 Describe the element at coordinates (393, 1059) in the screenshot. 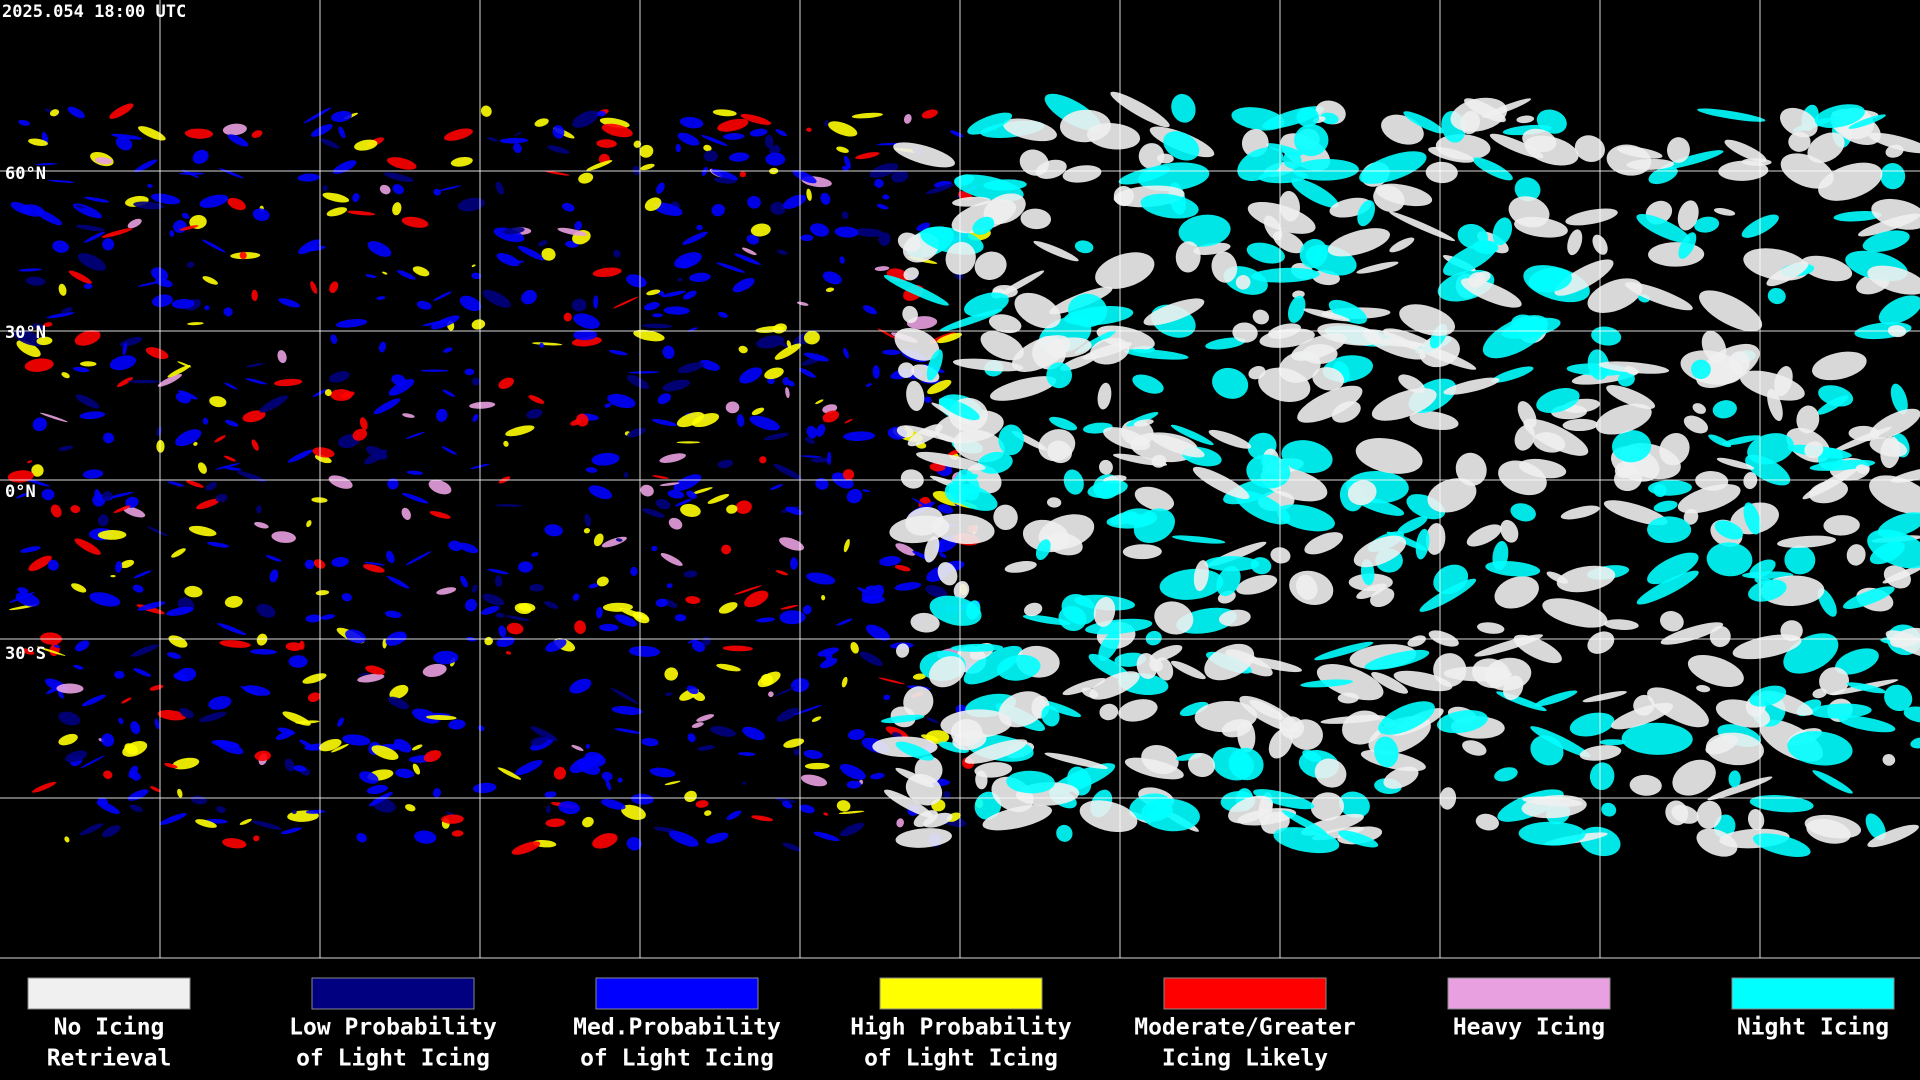

I see `legend-label: of Light Icing` at that location.